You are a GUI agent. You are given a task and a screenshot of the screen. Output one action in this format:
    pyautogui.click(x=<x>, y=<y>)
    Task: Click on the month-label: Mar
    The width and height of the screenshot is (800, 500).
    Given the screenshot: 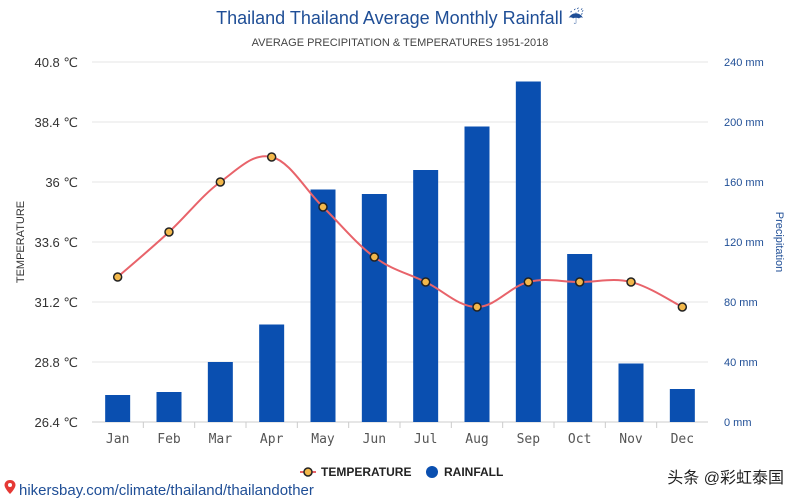 What is the action you would take?
    pyautogui.click(x=221, y=439)
    